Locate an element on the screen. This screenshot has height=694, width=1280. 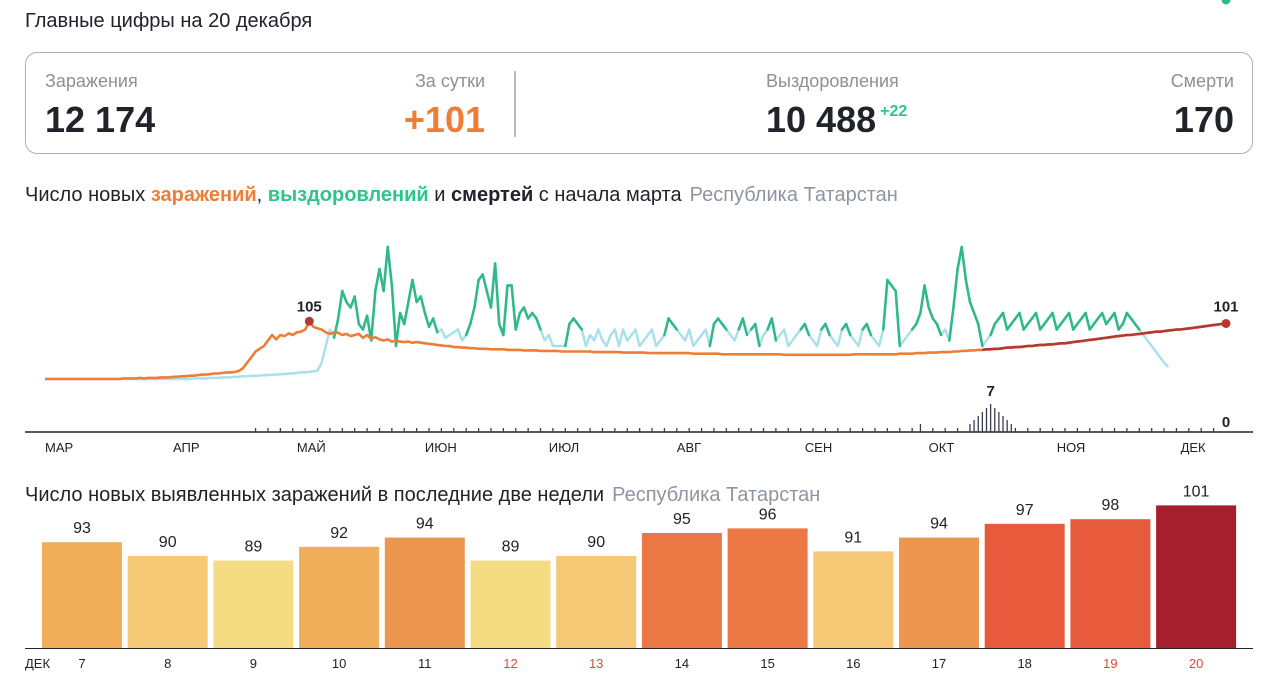
month-tick-label: ИЮЛ is located at coordinates (564, 447).